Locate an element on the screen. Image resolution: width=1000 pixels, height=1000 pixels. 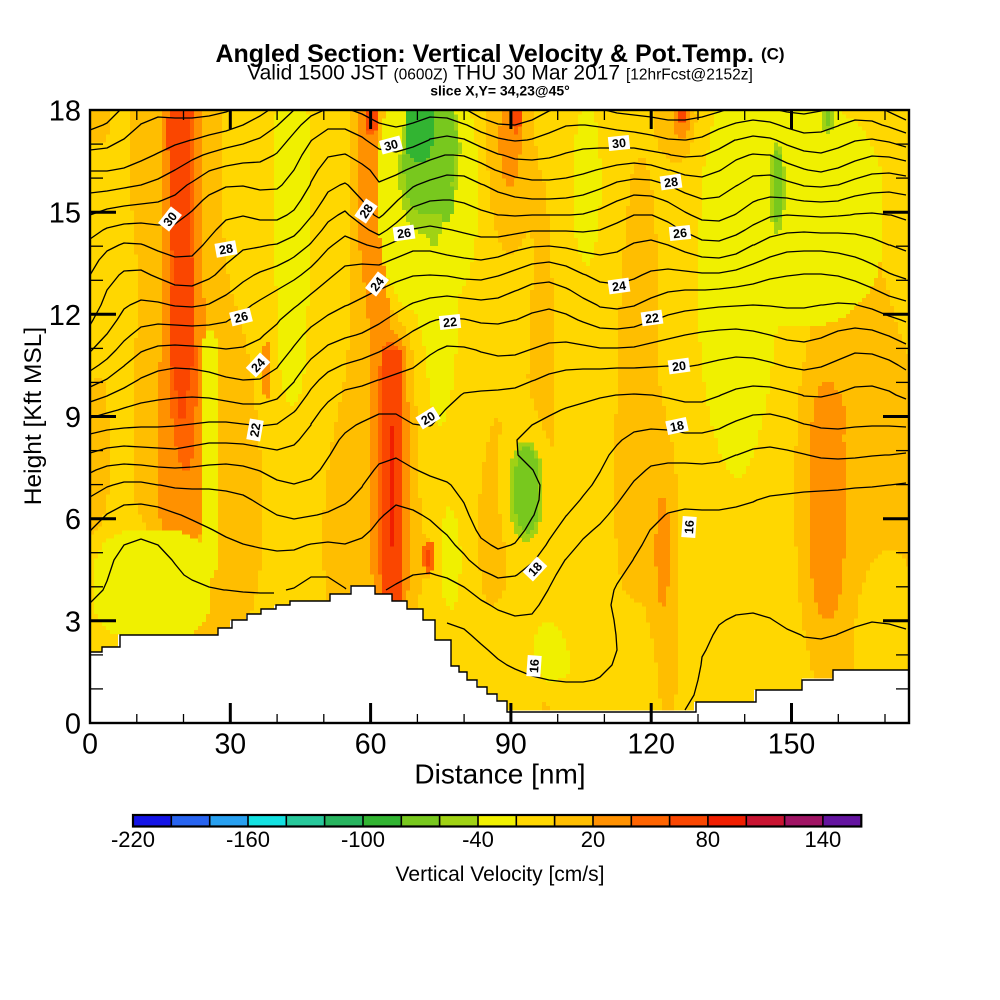
svg-text: -40 is located at coordinates (478, 839).